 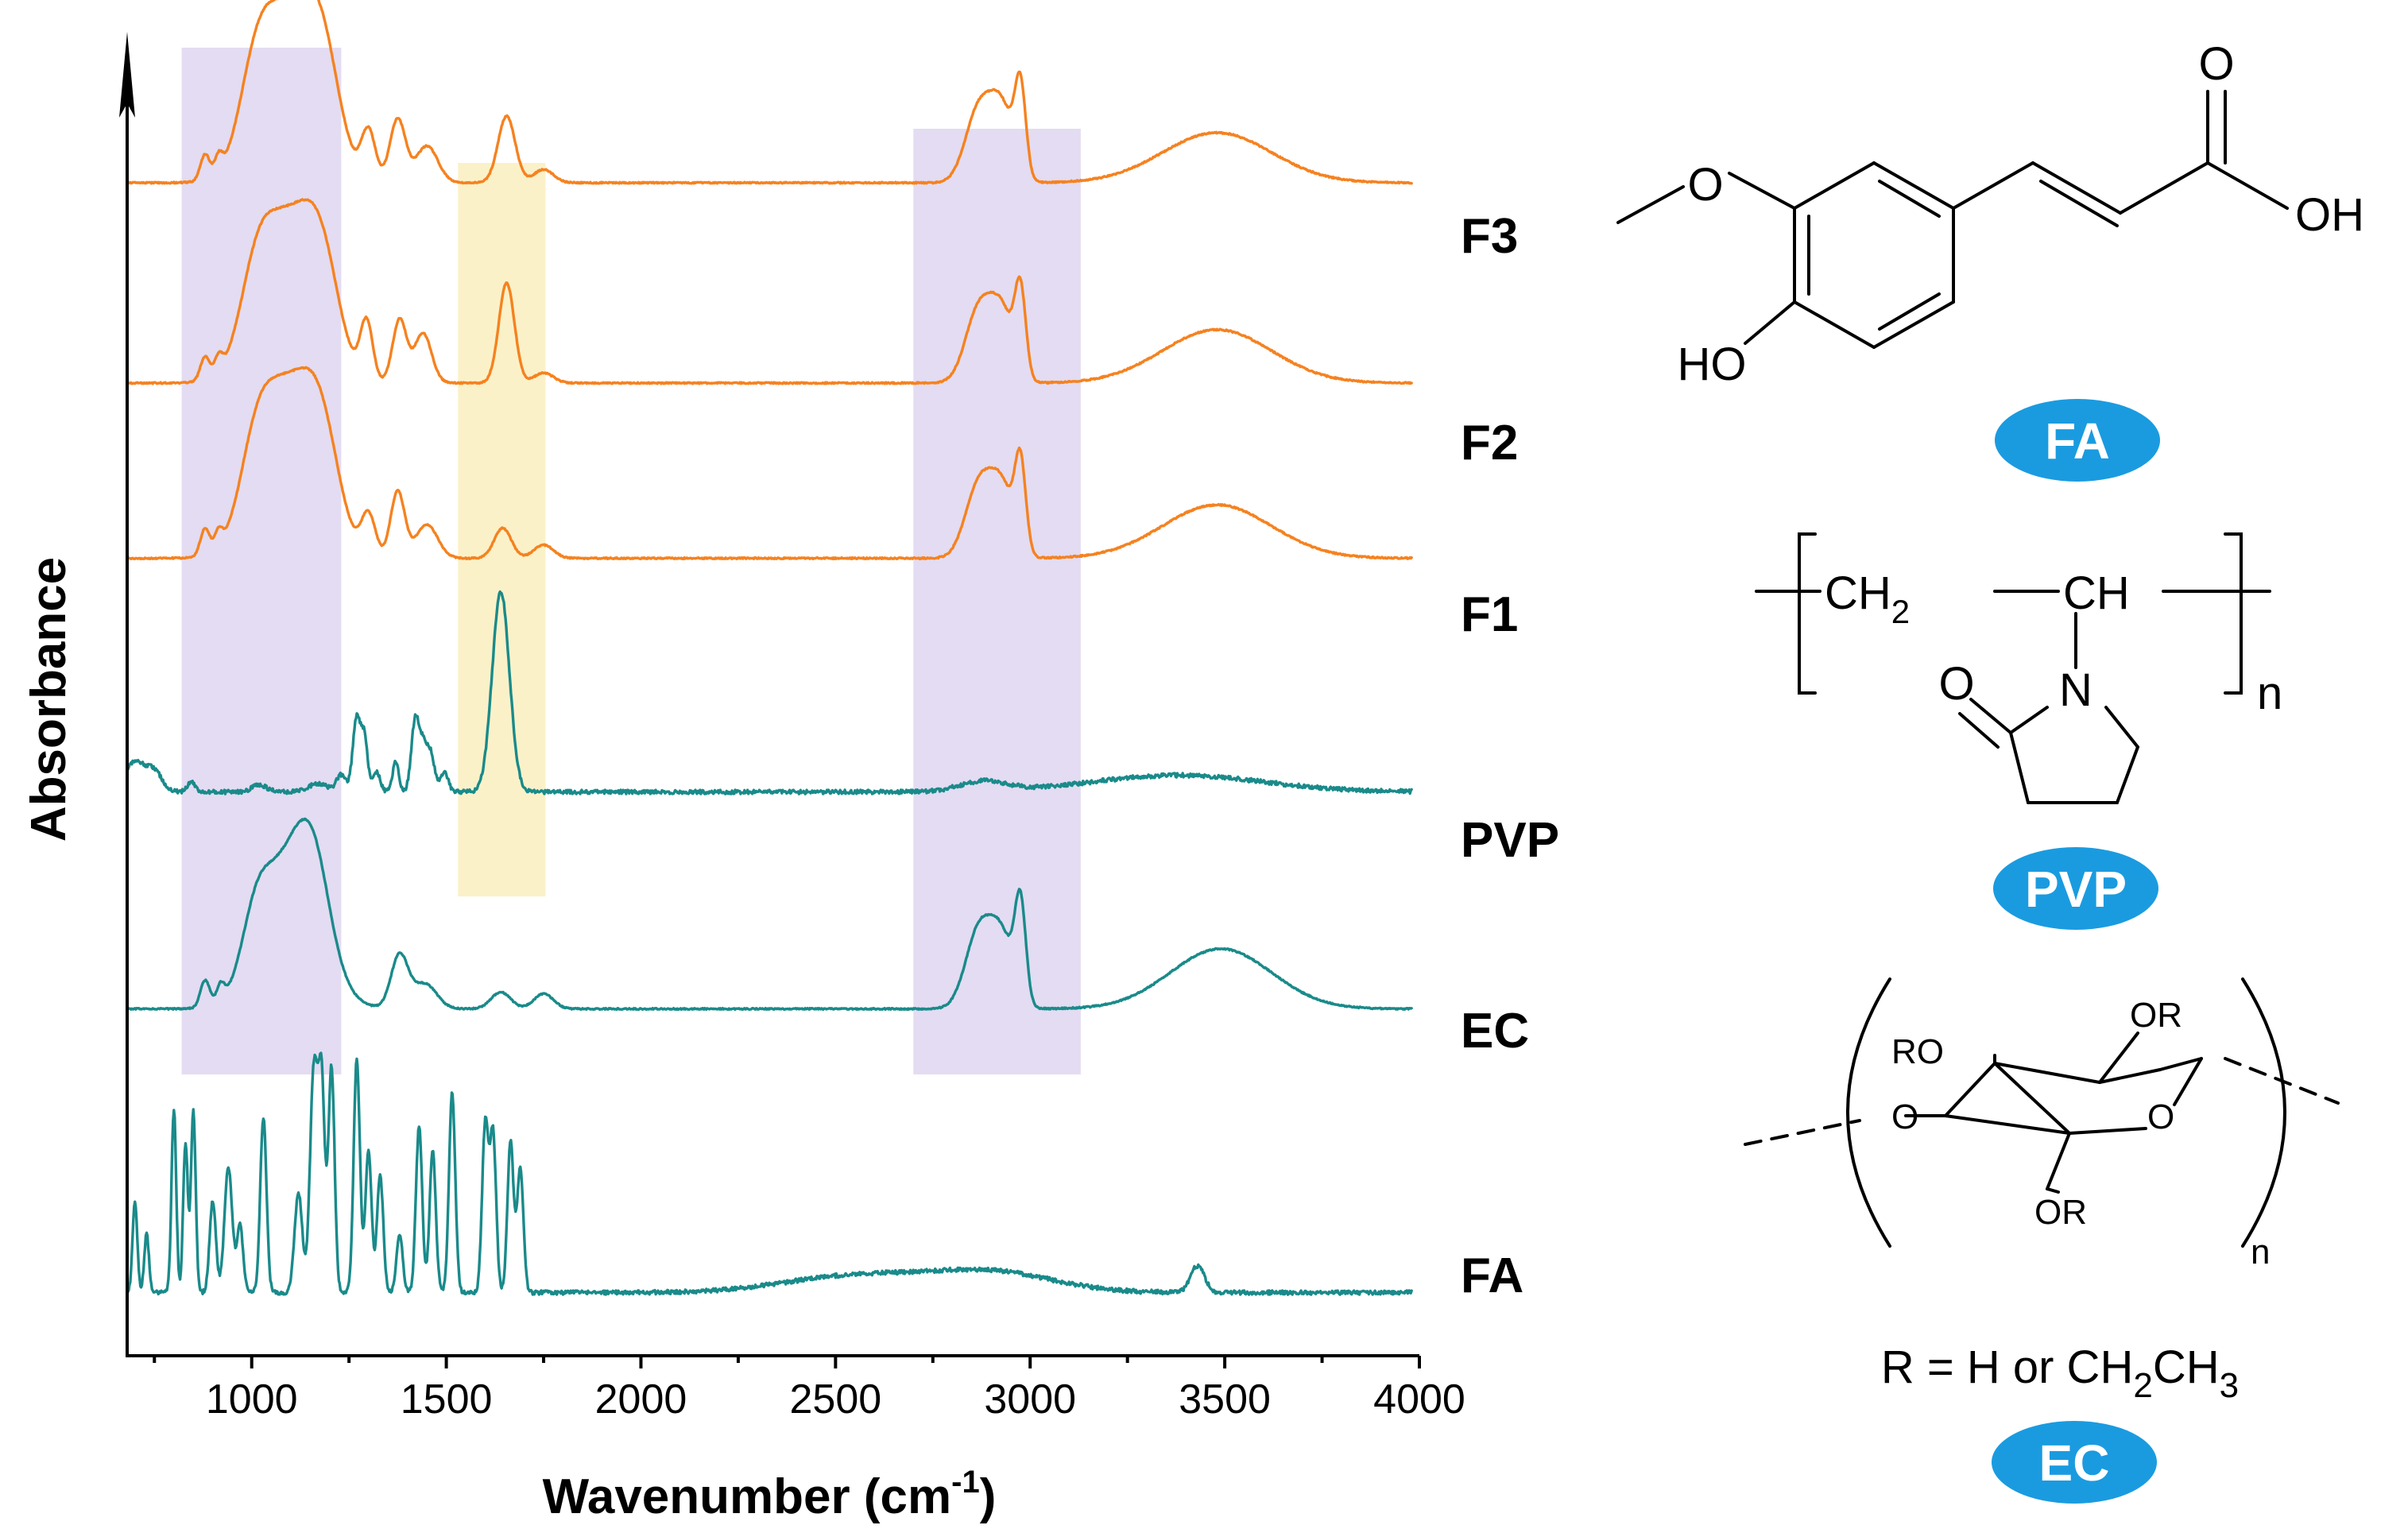 What do you see at coordinates (1900, 612) in the screenshot?
I see `pvp-ch2-subscript: 2` at bounding box center [1900, 612].